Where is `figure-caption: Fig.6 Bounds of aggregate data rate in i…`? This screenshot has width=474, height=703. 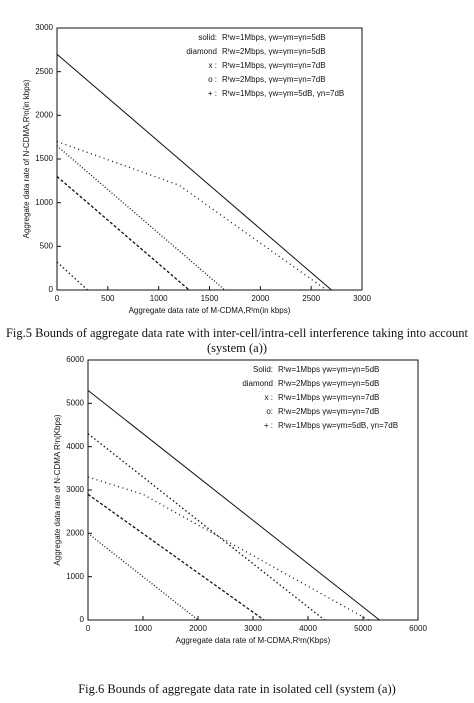
figure-caption: Fig.6 Bounds of aggregate data rate in i… is located at coordinates (237, 689).